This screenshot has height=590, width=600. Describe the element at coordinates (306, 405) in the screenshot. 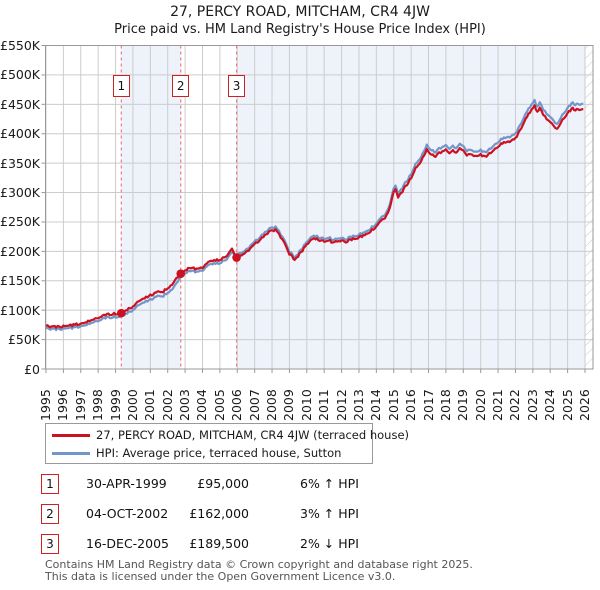

I see `x-tick-label: 2010` at that location.